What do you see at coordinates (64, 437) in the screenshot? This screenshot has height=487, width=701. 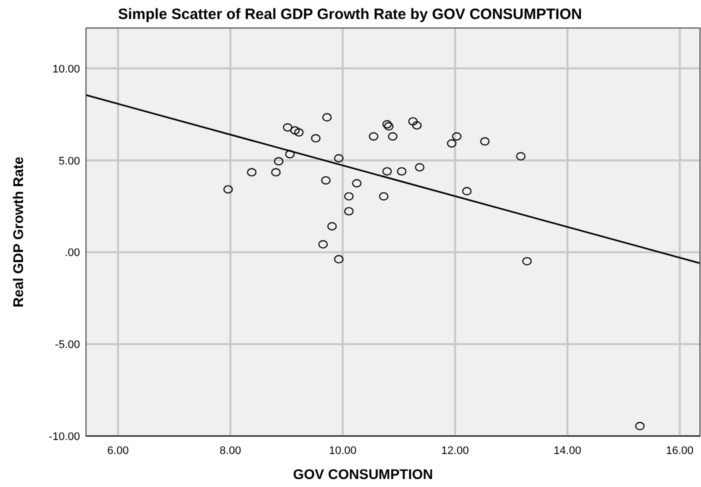 I see `y-tick-label: -10.00` at bounding box center [64, 437].